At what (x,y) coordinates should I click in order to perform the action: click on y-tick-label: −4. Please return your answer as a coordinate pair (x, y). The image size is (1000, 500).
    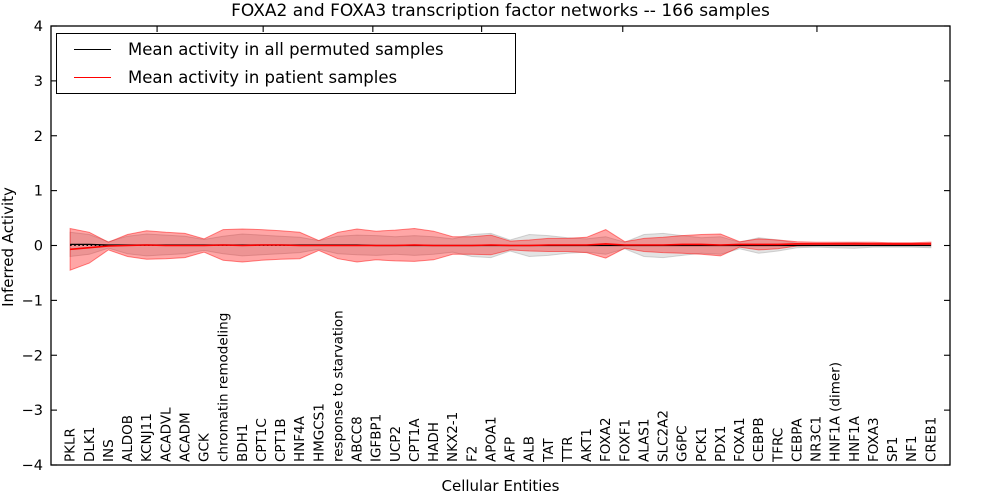
    Looking at the image, I should click on (32, 466).